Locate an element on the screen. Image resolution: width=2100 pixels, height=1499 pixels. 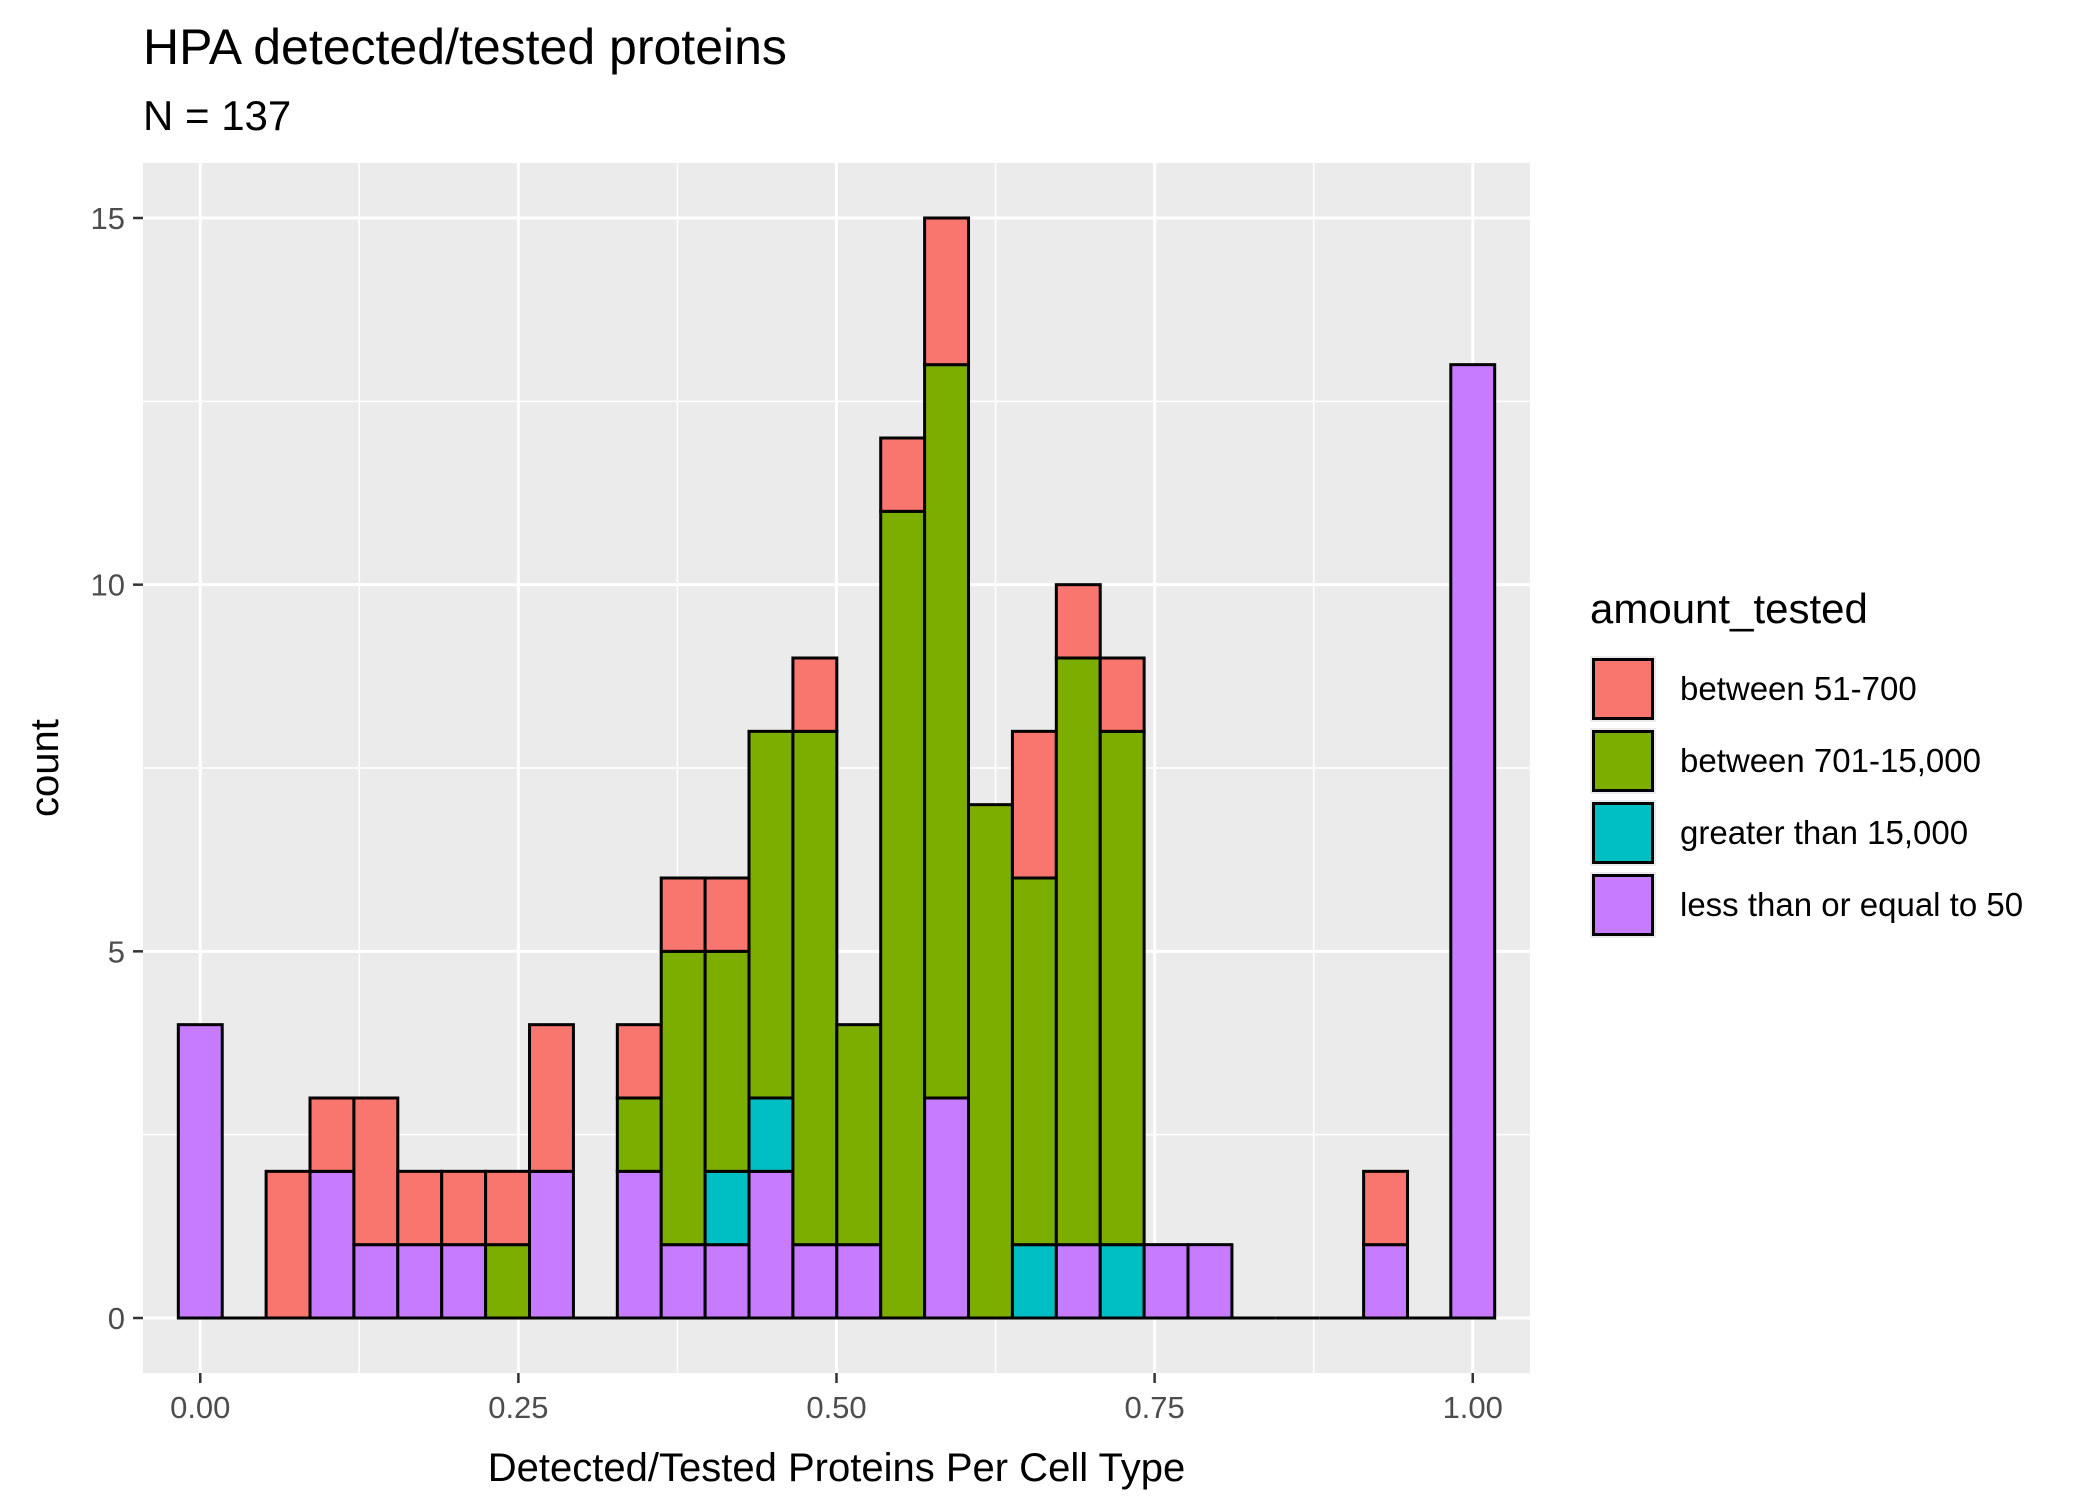
legend-item: between 701-15,000 is located at coordinates (1806, 761).